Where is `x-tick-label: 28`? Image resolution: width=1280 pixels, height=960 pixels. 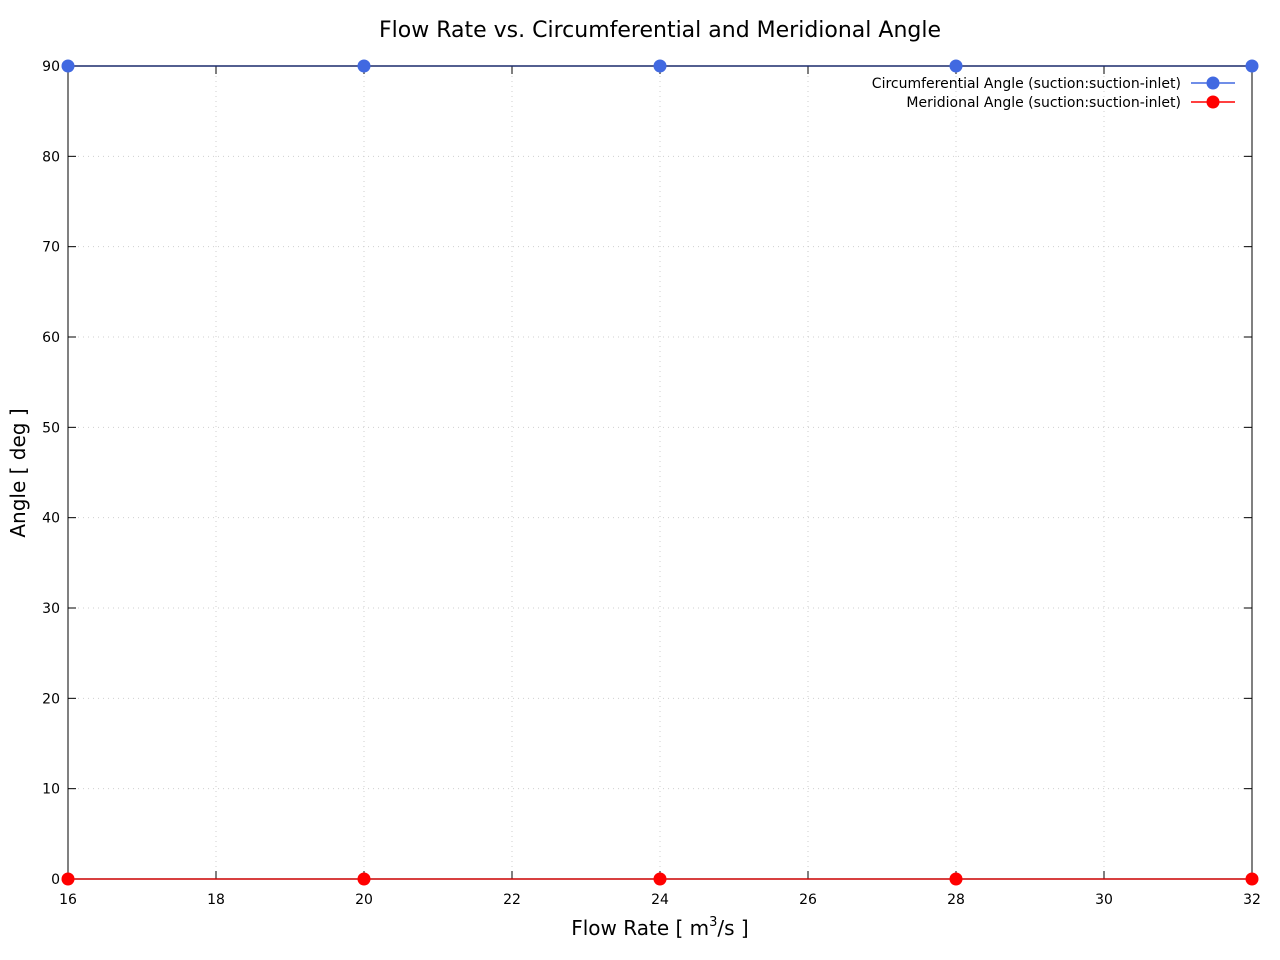 x-tick-label: 28 is located at coordinates (956, 900).